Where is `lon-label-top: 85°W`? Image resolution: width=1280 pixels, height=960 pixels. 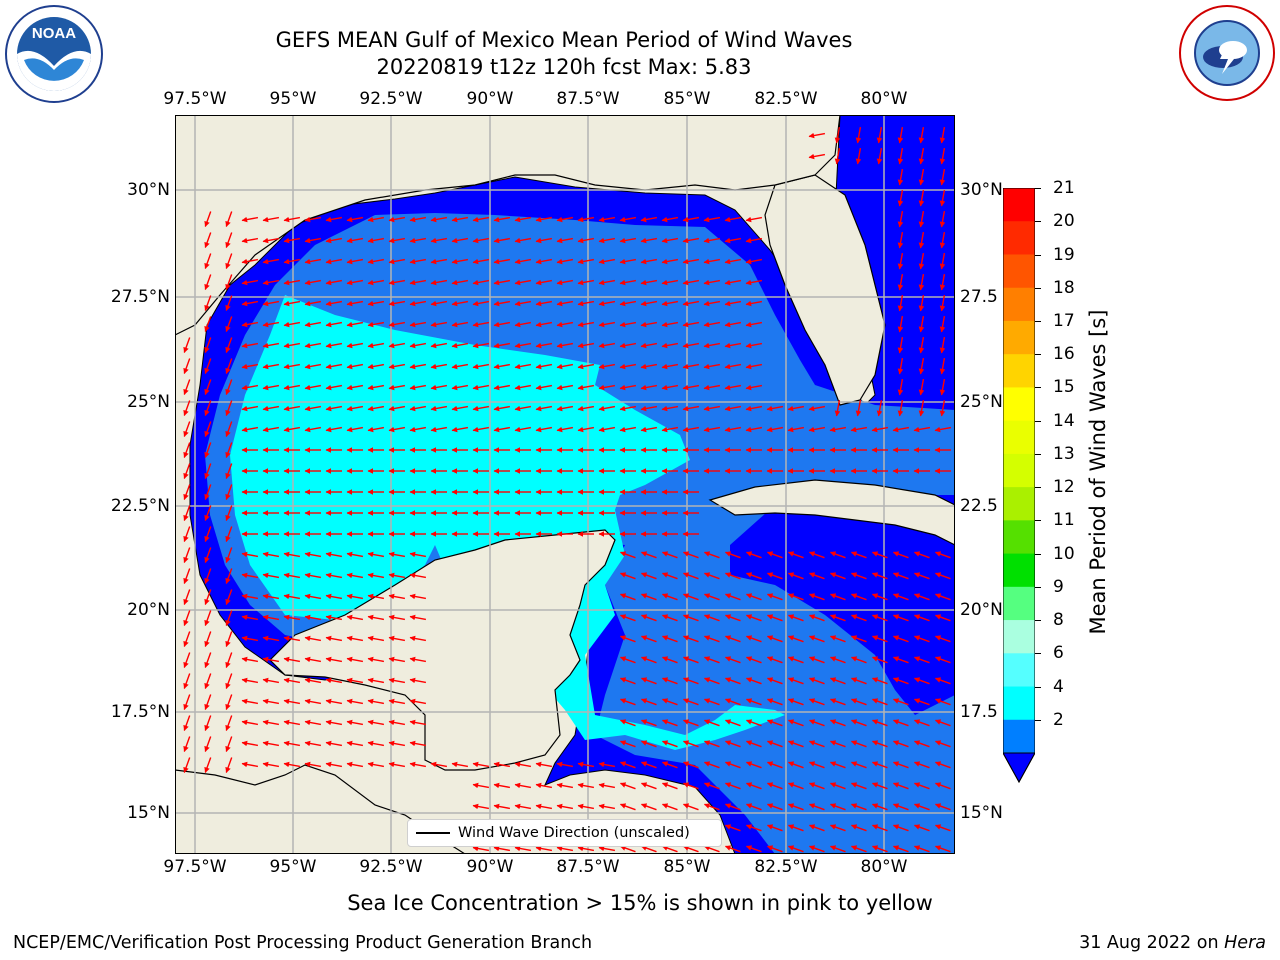 lon-label-top: 85°W is located at coordinates (687, 99).